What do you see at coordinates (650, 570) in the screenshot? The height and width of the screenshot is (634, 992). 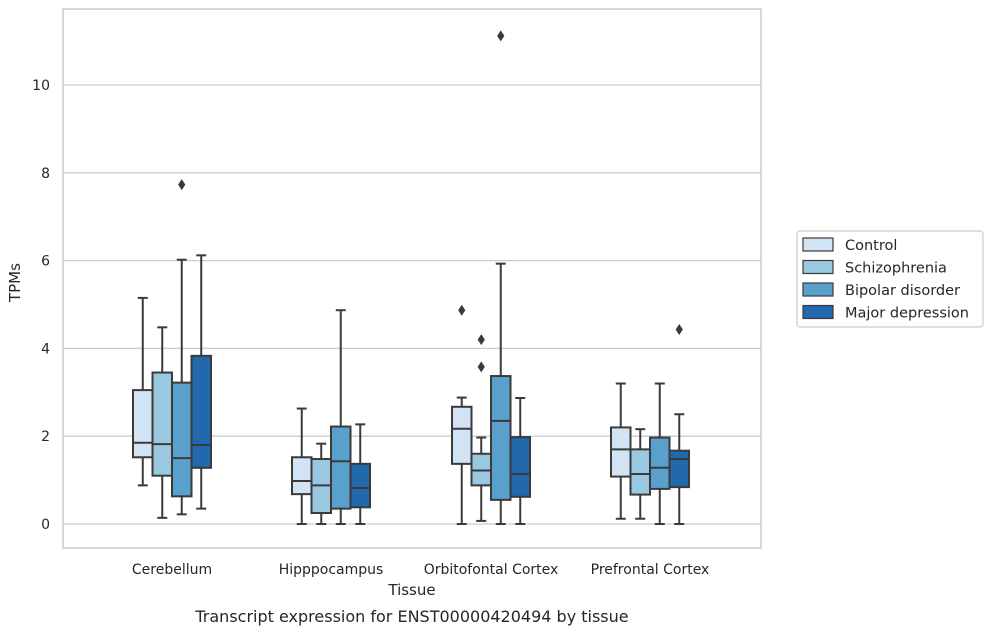 I see `x-tick-label: Prefrontal Cortex` at bounding box center [650, 570].